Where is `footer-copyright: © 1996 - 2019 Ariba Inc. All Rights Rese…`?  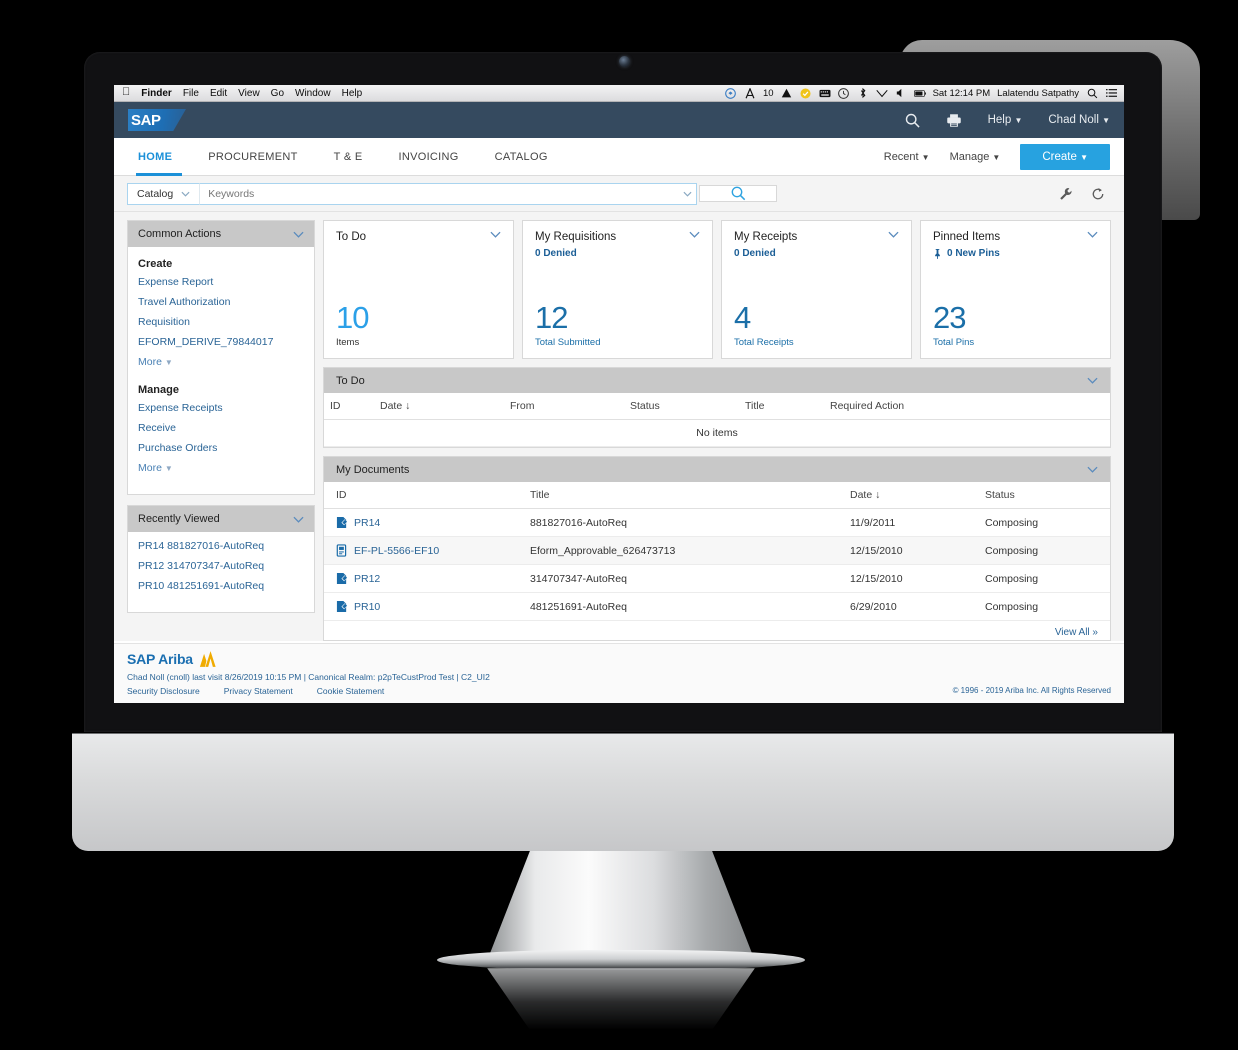
footer-copyright: © 1996 - 2019 Ariba Inc. All Rights Rese… is located at coordinates (1031, 690).